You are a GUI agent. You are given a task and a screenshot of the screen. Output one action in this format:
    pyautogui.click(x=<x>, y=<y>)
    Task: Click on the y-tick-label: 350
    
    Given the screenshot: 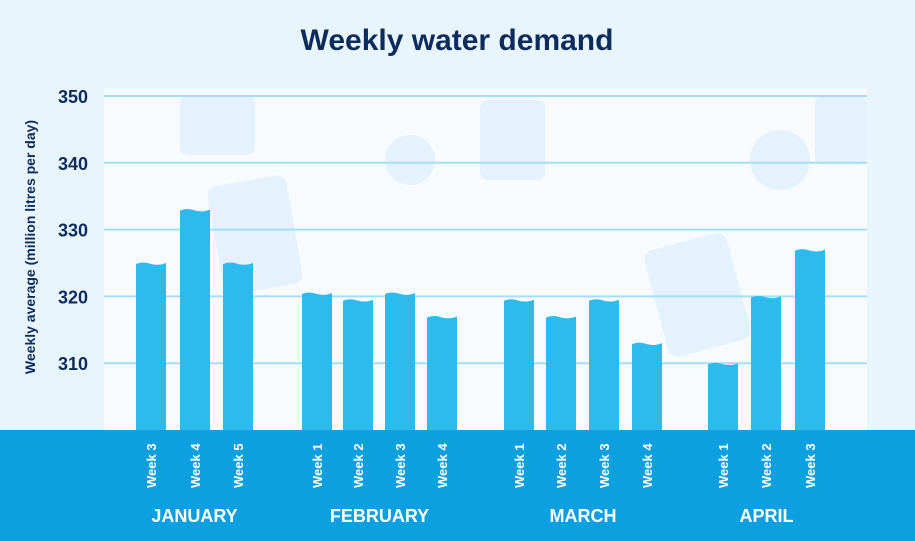 What is the action you would take?
    pyautogui.click(x=73, y=97)
    